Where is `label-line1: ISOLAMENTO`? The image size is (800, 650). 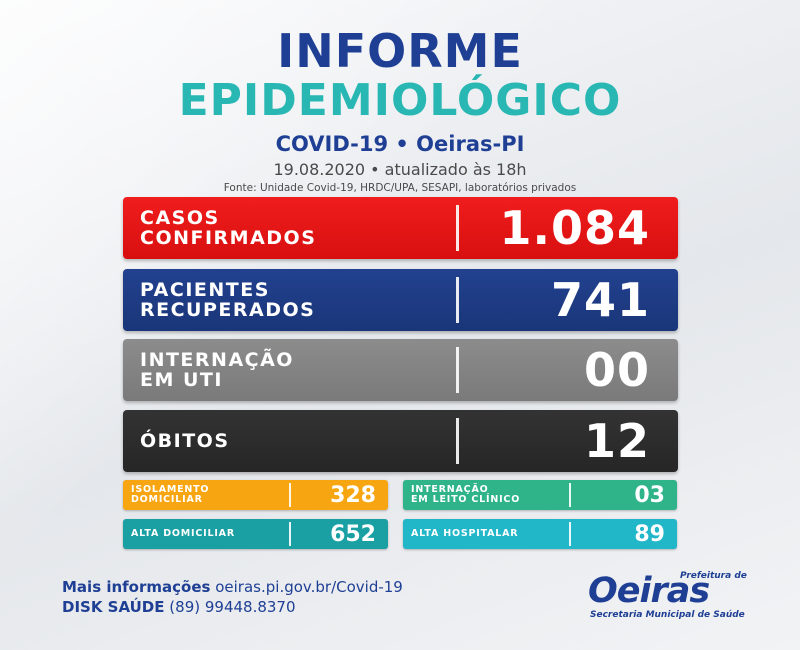 label-line1: ISOLAMENTO is located at coordinates (170, 489).